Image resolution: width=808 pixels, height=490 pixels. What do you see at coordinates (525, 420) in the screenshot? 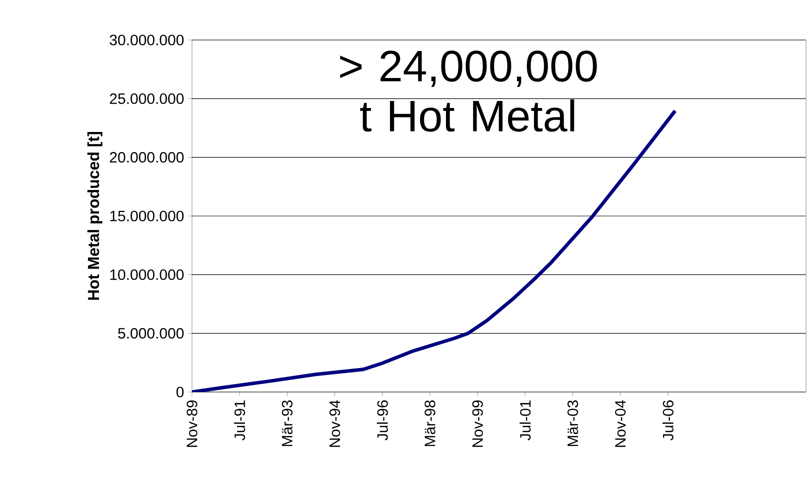
I see `x-tick-label: Jul-01` at bounding box center [525, 420].